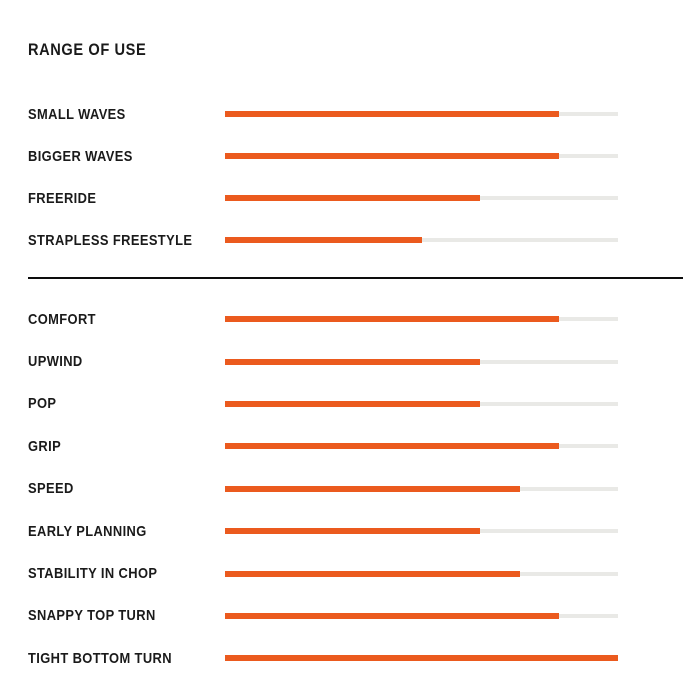  What do you see at coordinates (45, 446) in the screenshot?
I see `spec-label: GRIP` at bounding box center [45, 446].